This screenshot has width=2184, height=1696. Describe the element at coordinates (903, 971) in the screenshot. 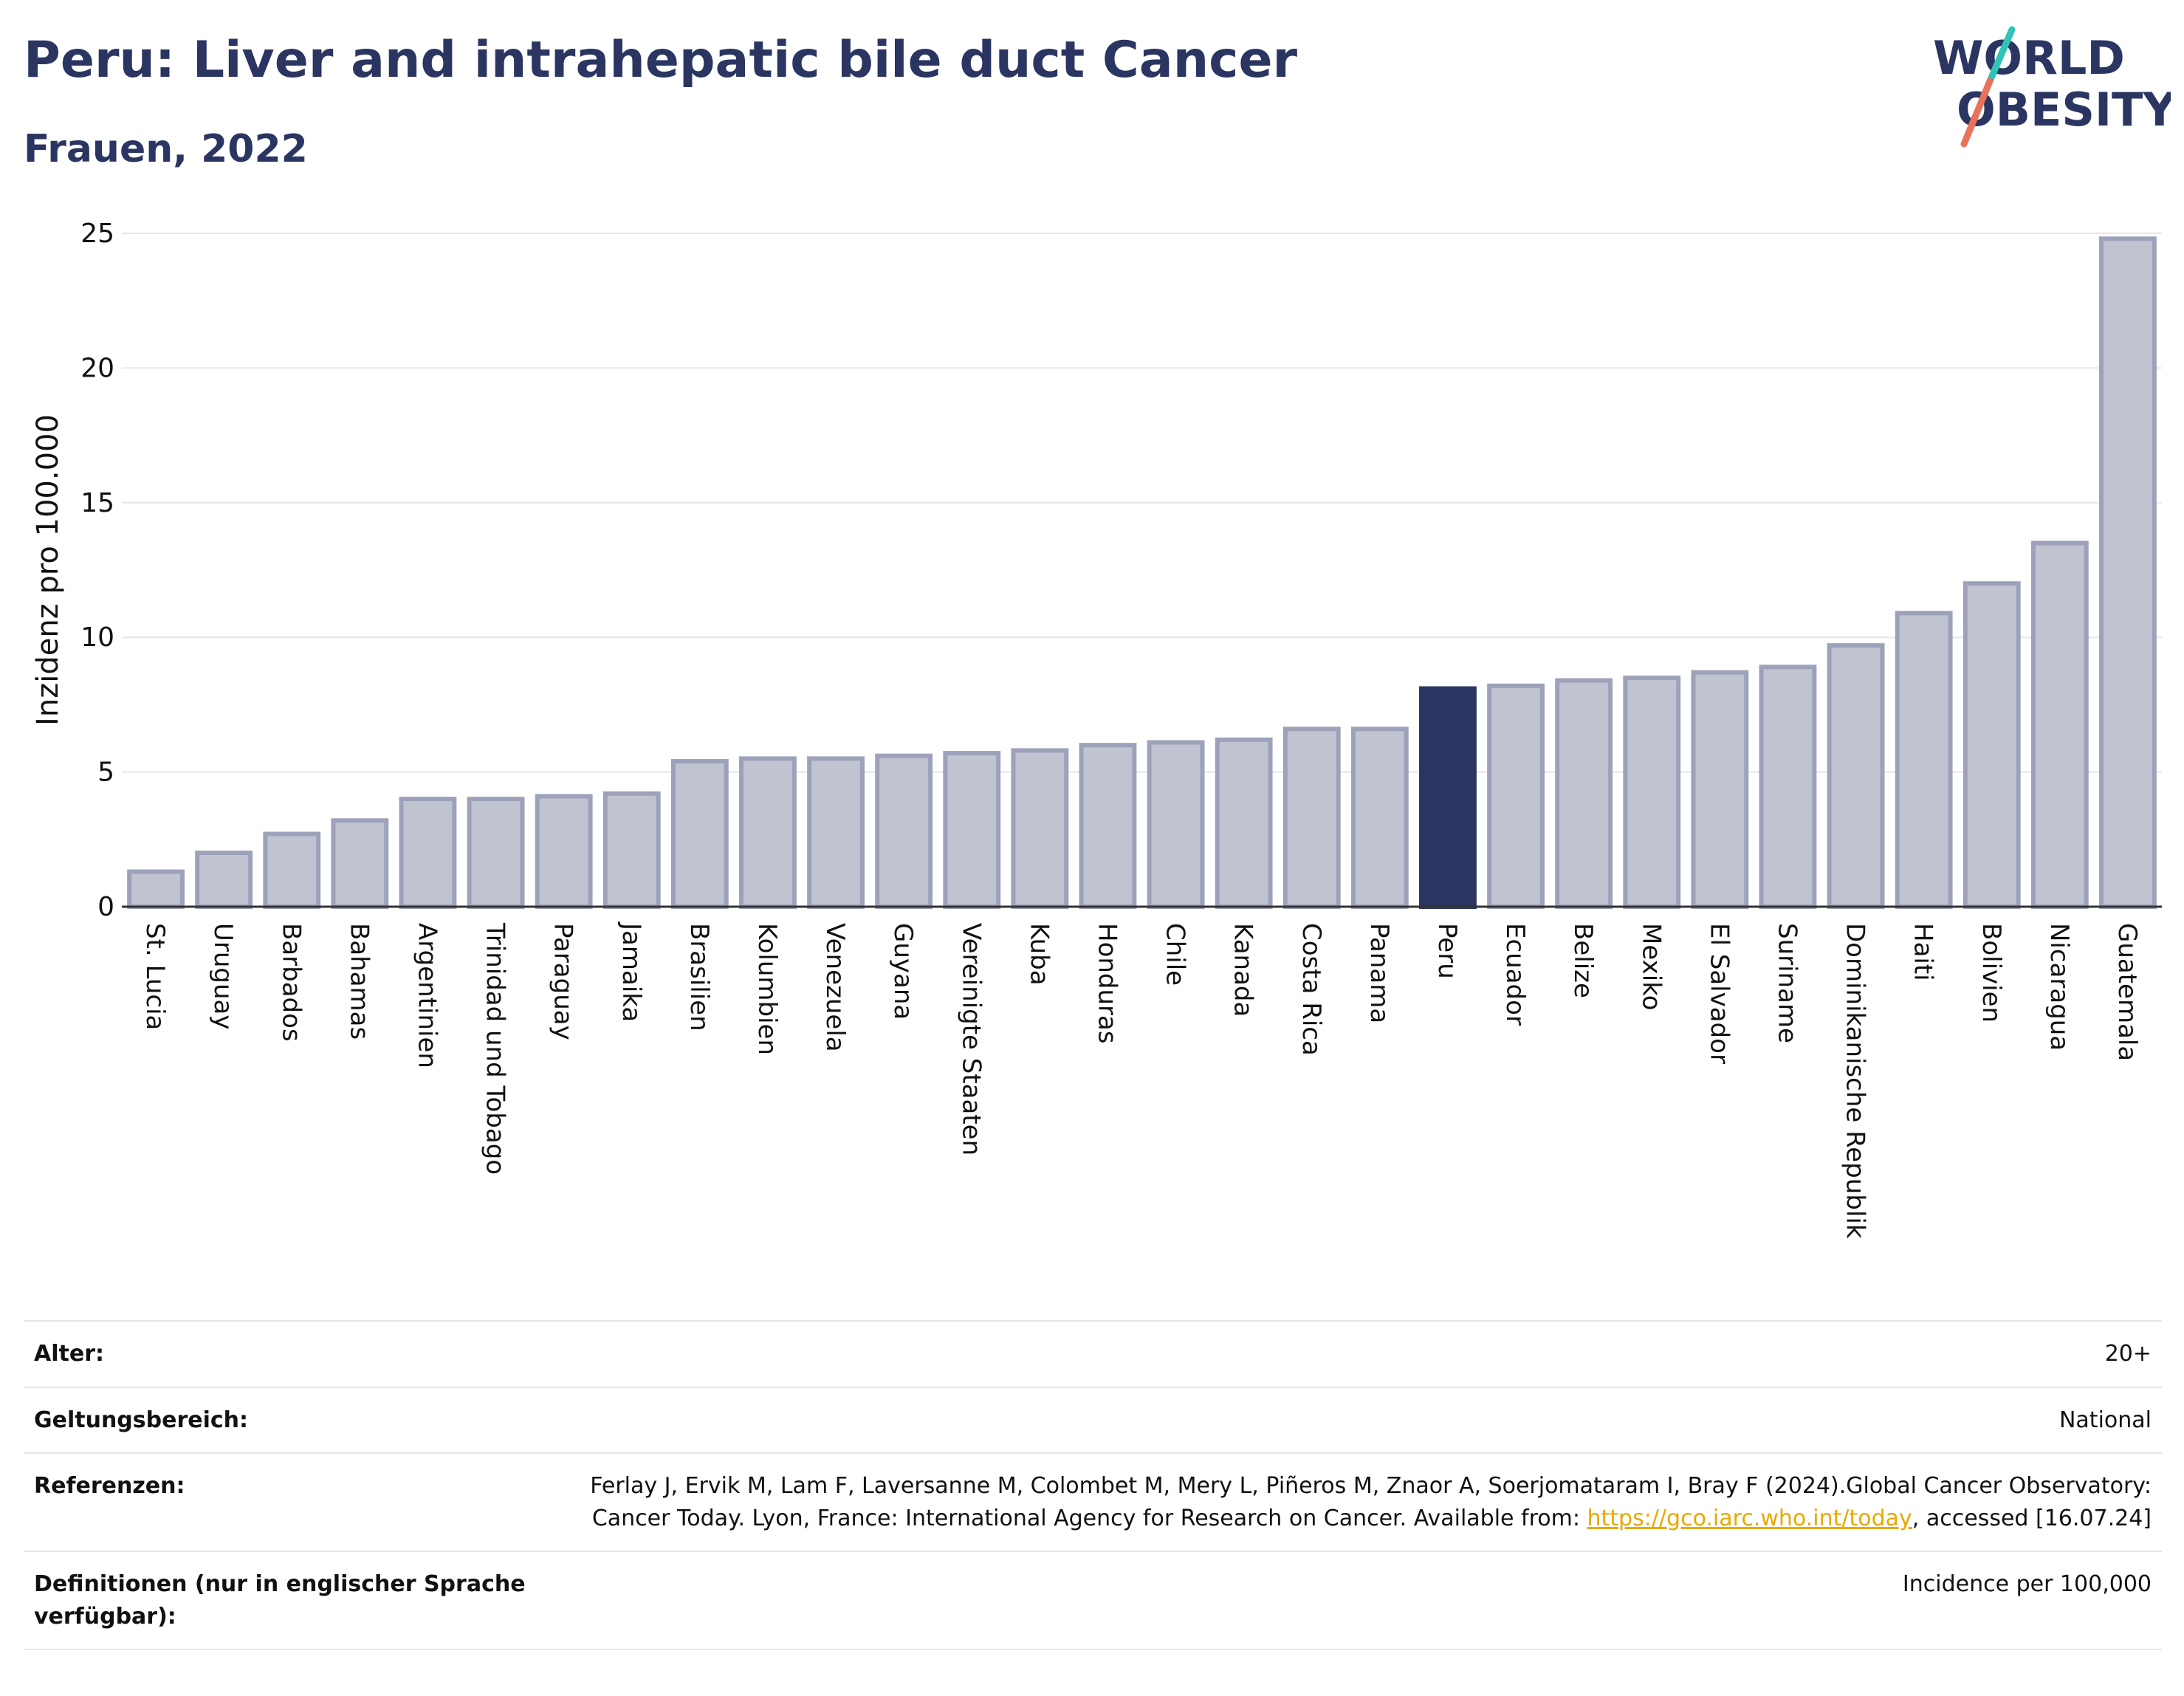

I see `x-tick-label: Guyana` at that location.